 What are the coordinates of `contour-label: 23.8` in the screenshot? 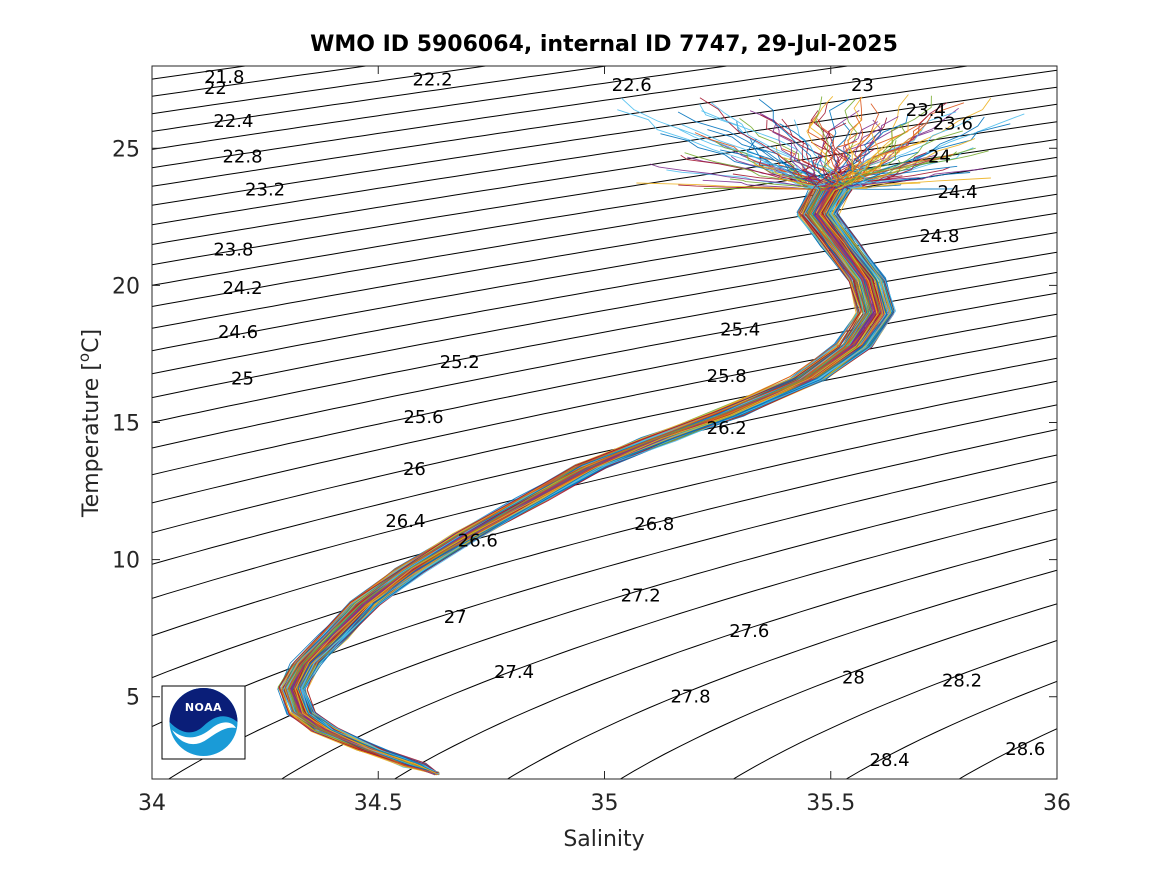 It's located at (233, 250).